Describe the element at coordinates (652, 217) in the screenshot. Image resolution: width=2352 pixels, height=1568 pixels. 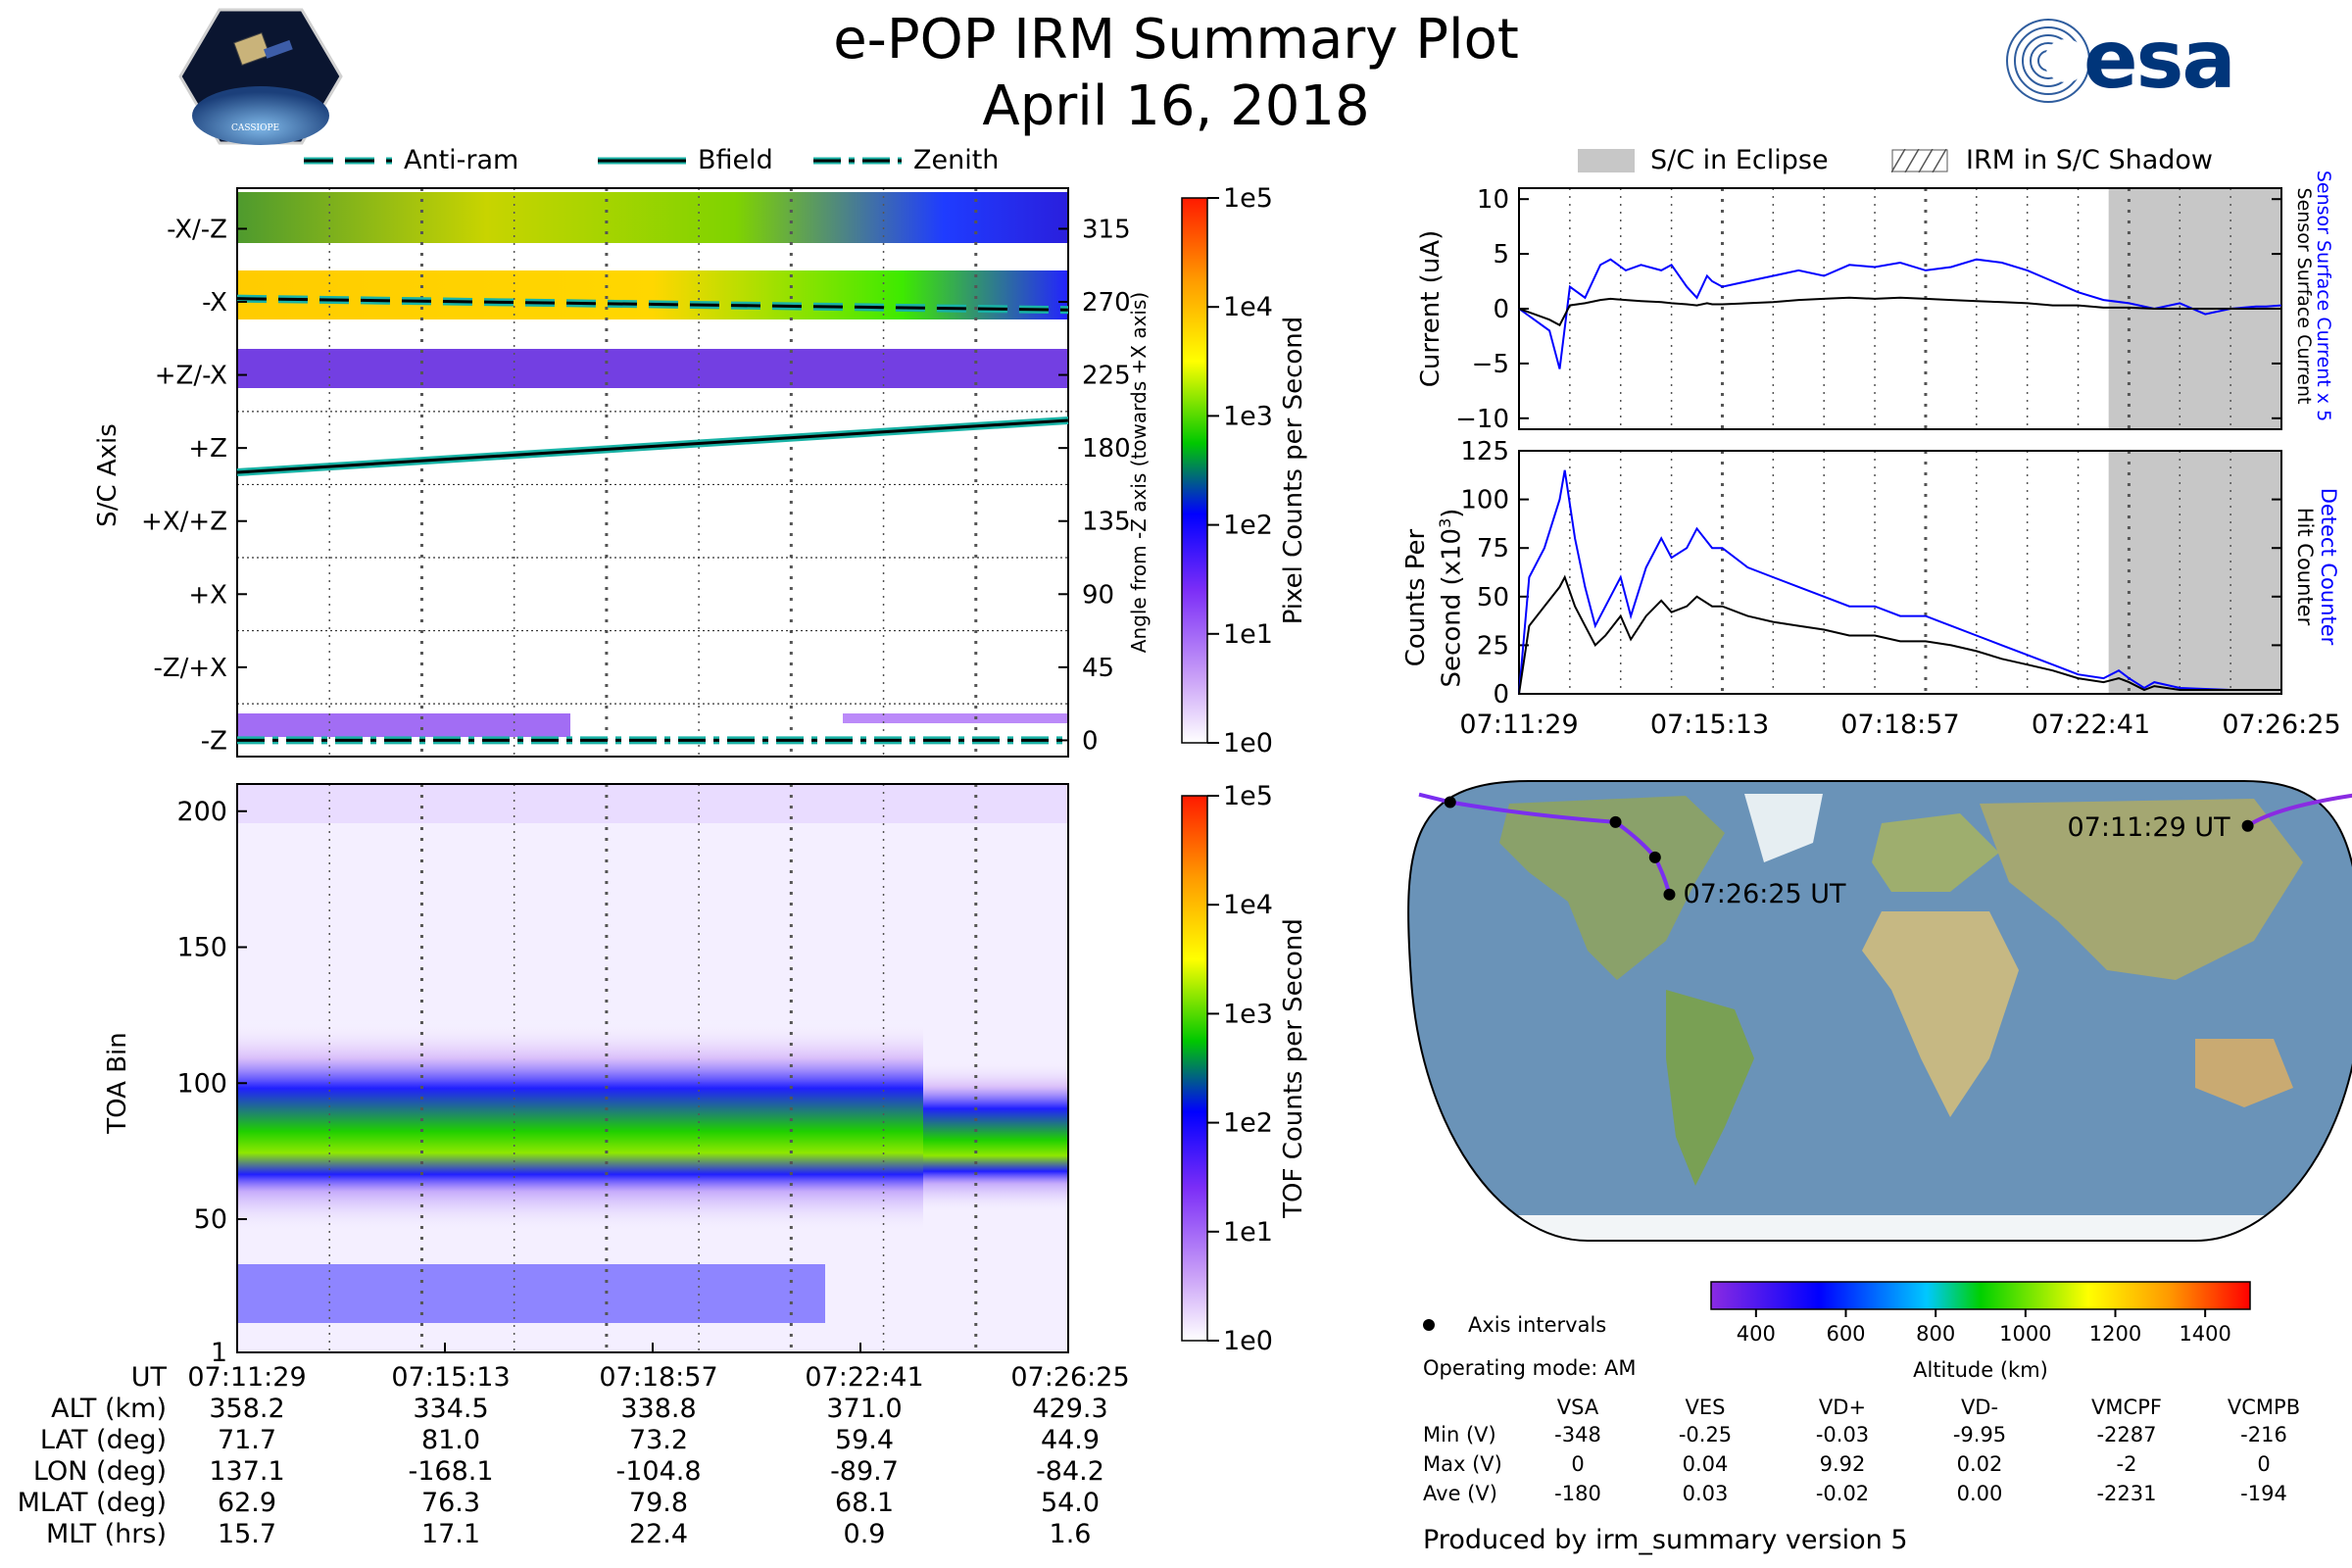
I see `band-xz` at that location.